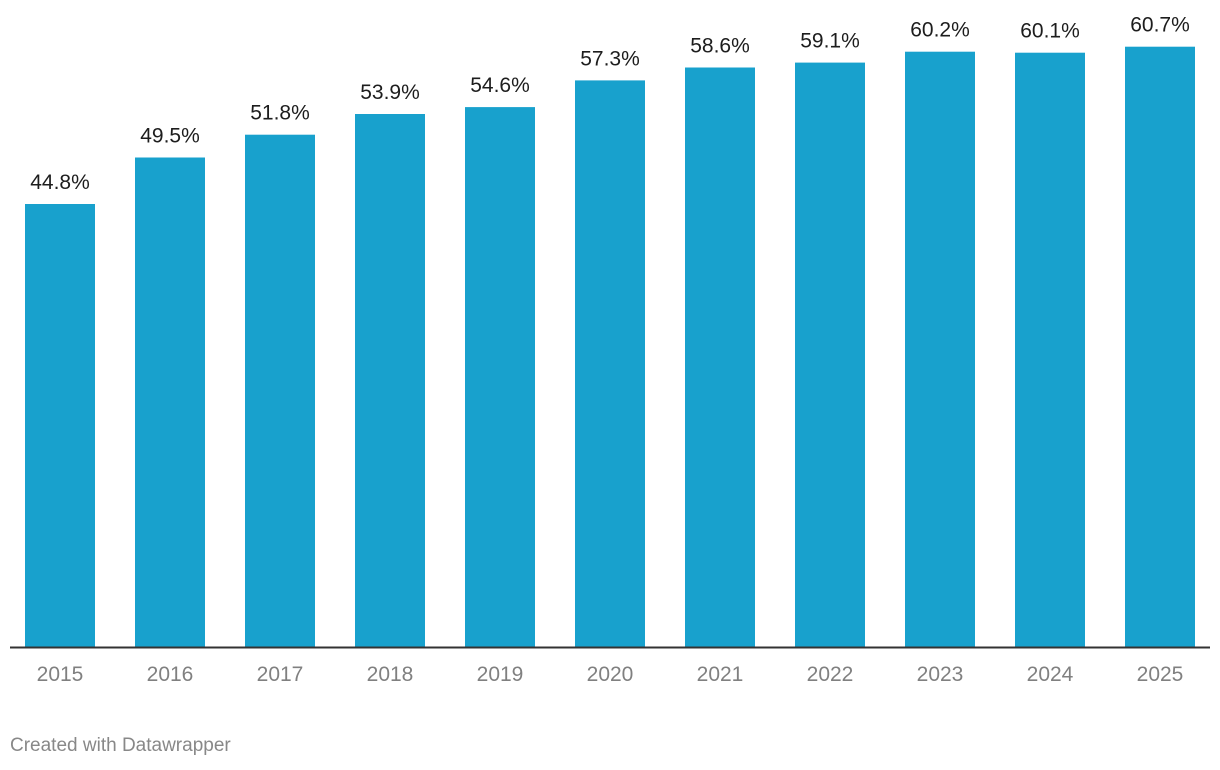  I want to click on bar-2017, so click(280, 390).